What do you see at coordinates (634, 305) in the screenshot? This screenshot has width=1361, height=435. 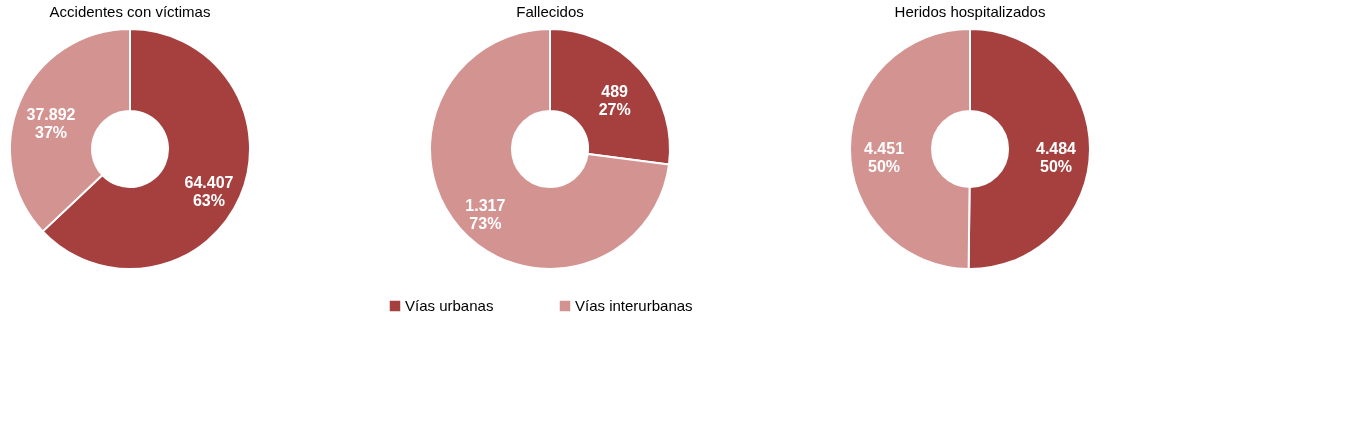 I see `legend-label: Vías interurbanas` at bounding box center [634, 305].